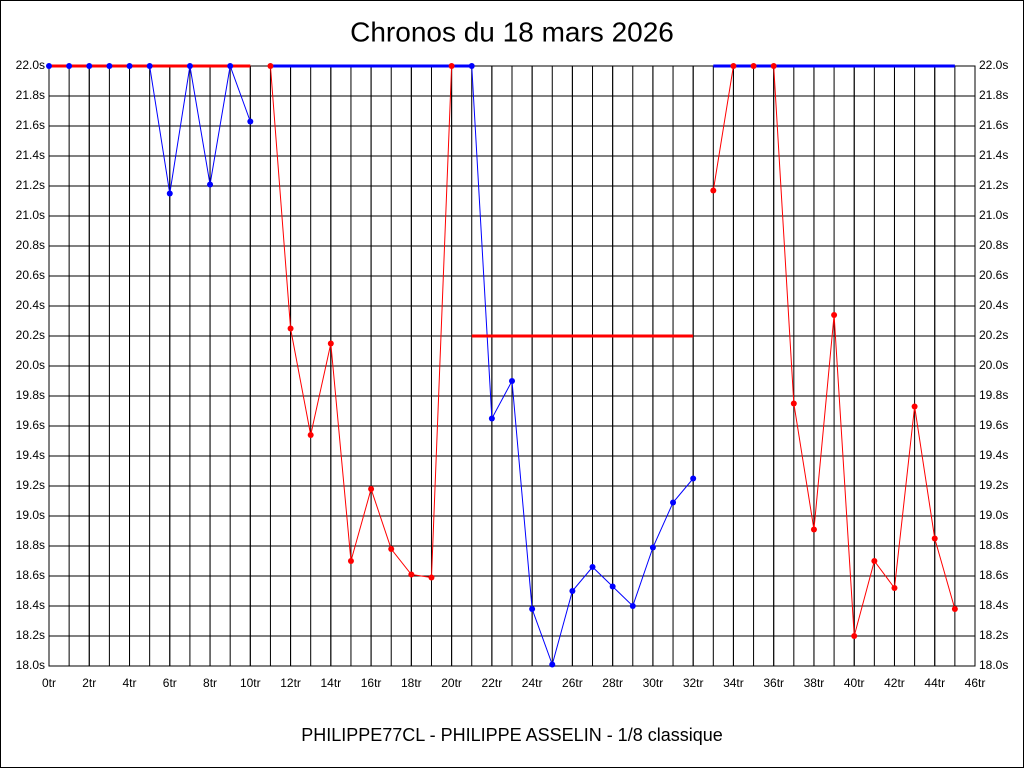 This screenshot has width=1024, height=768. I want to click on y2-tick-label: 21.0s, so click(993, 215).